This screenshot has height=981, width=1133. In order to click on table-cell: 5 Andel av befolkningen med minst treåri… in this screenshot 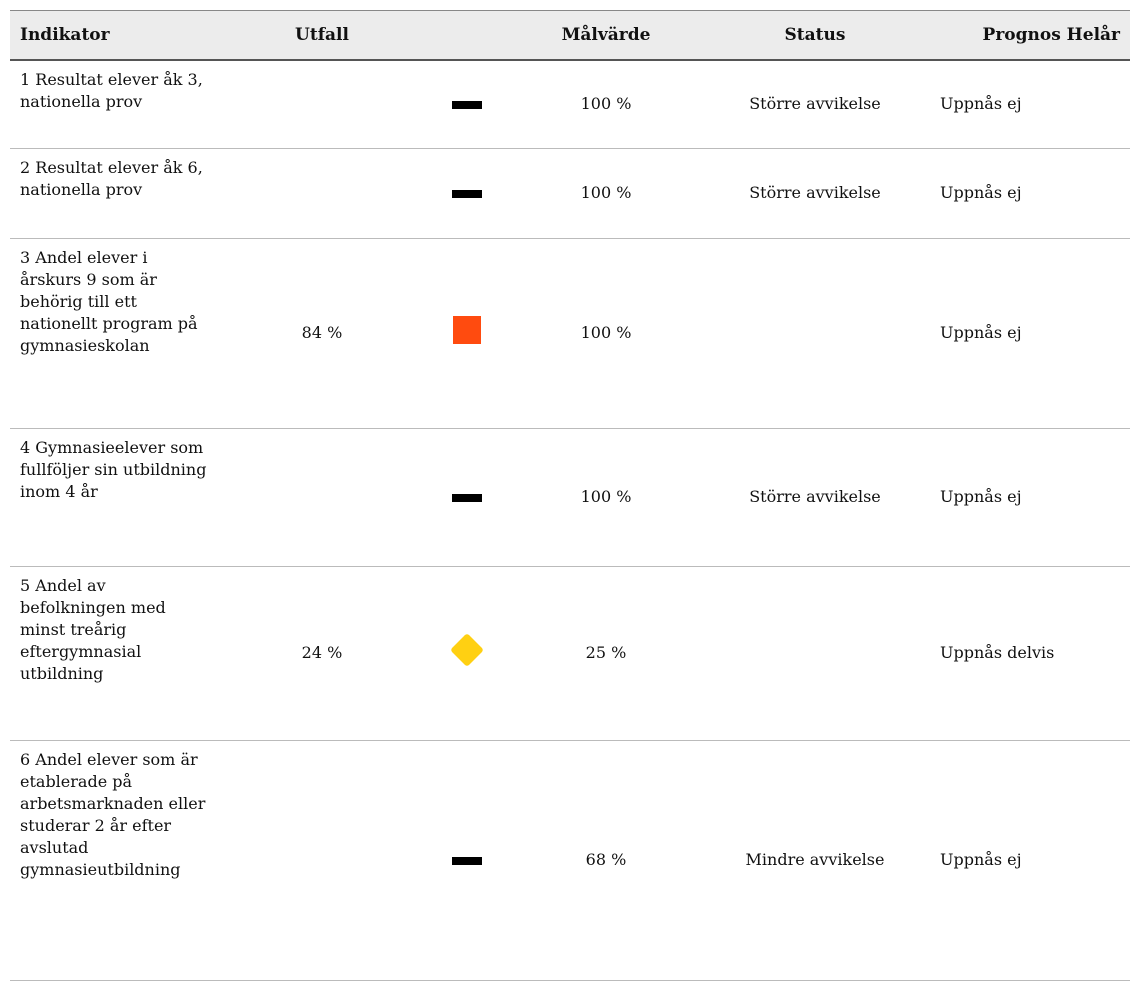, I will do `click(116, 653)`.